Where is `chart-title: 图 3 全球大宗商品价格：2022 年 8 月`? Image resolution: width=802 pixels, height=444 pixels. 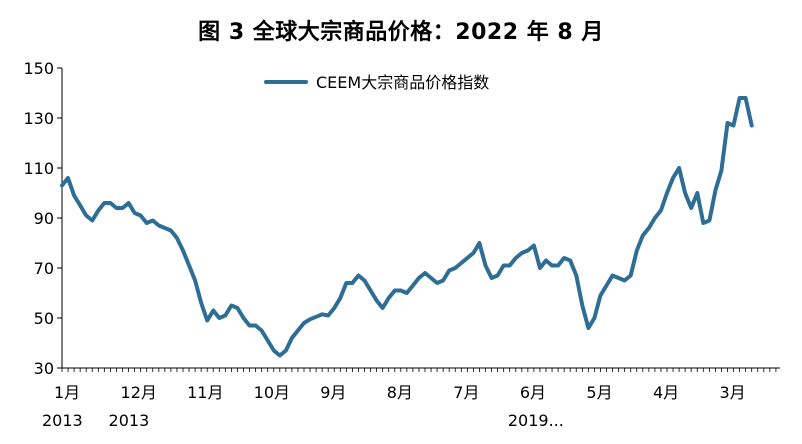 chart-title: 图 3 全球大宗商品价格：2022 年 8 月 is located at coordinates (401, 32).